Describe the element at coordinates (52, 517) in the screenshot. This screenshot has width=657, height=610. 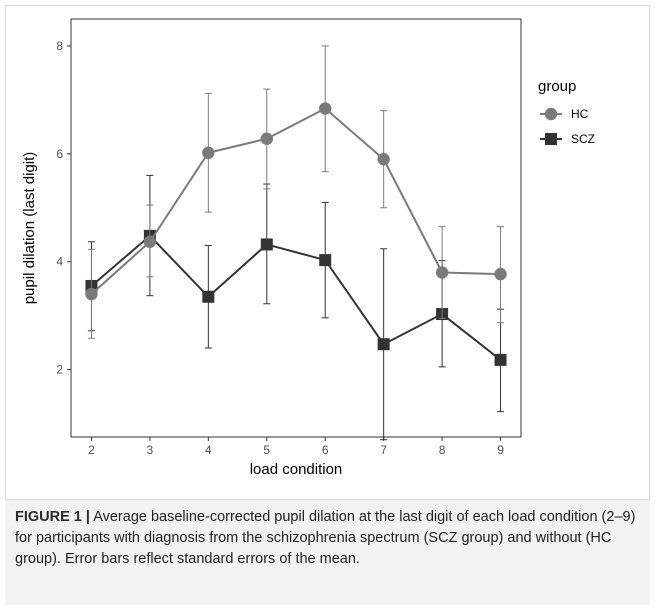
I see `figure-label: FIGURE 1 |` at that location.